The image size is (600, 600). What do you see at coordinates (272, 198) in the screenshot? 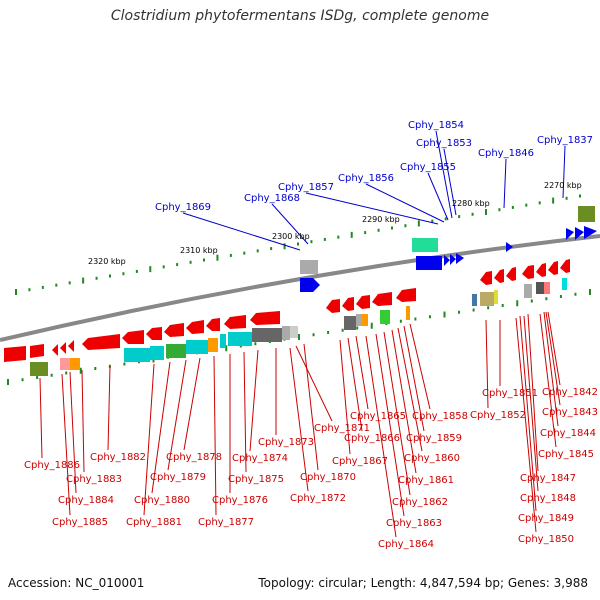
I see `gene-label: Cphy_1868` at bounding box center [272, 198].